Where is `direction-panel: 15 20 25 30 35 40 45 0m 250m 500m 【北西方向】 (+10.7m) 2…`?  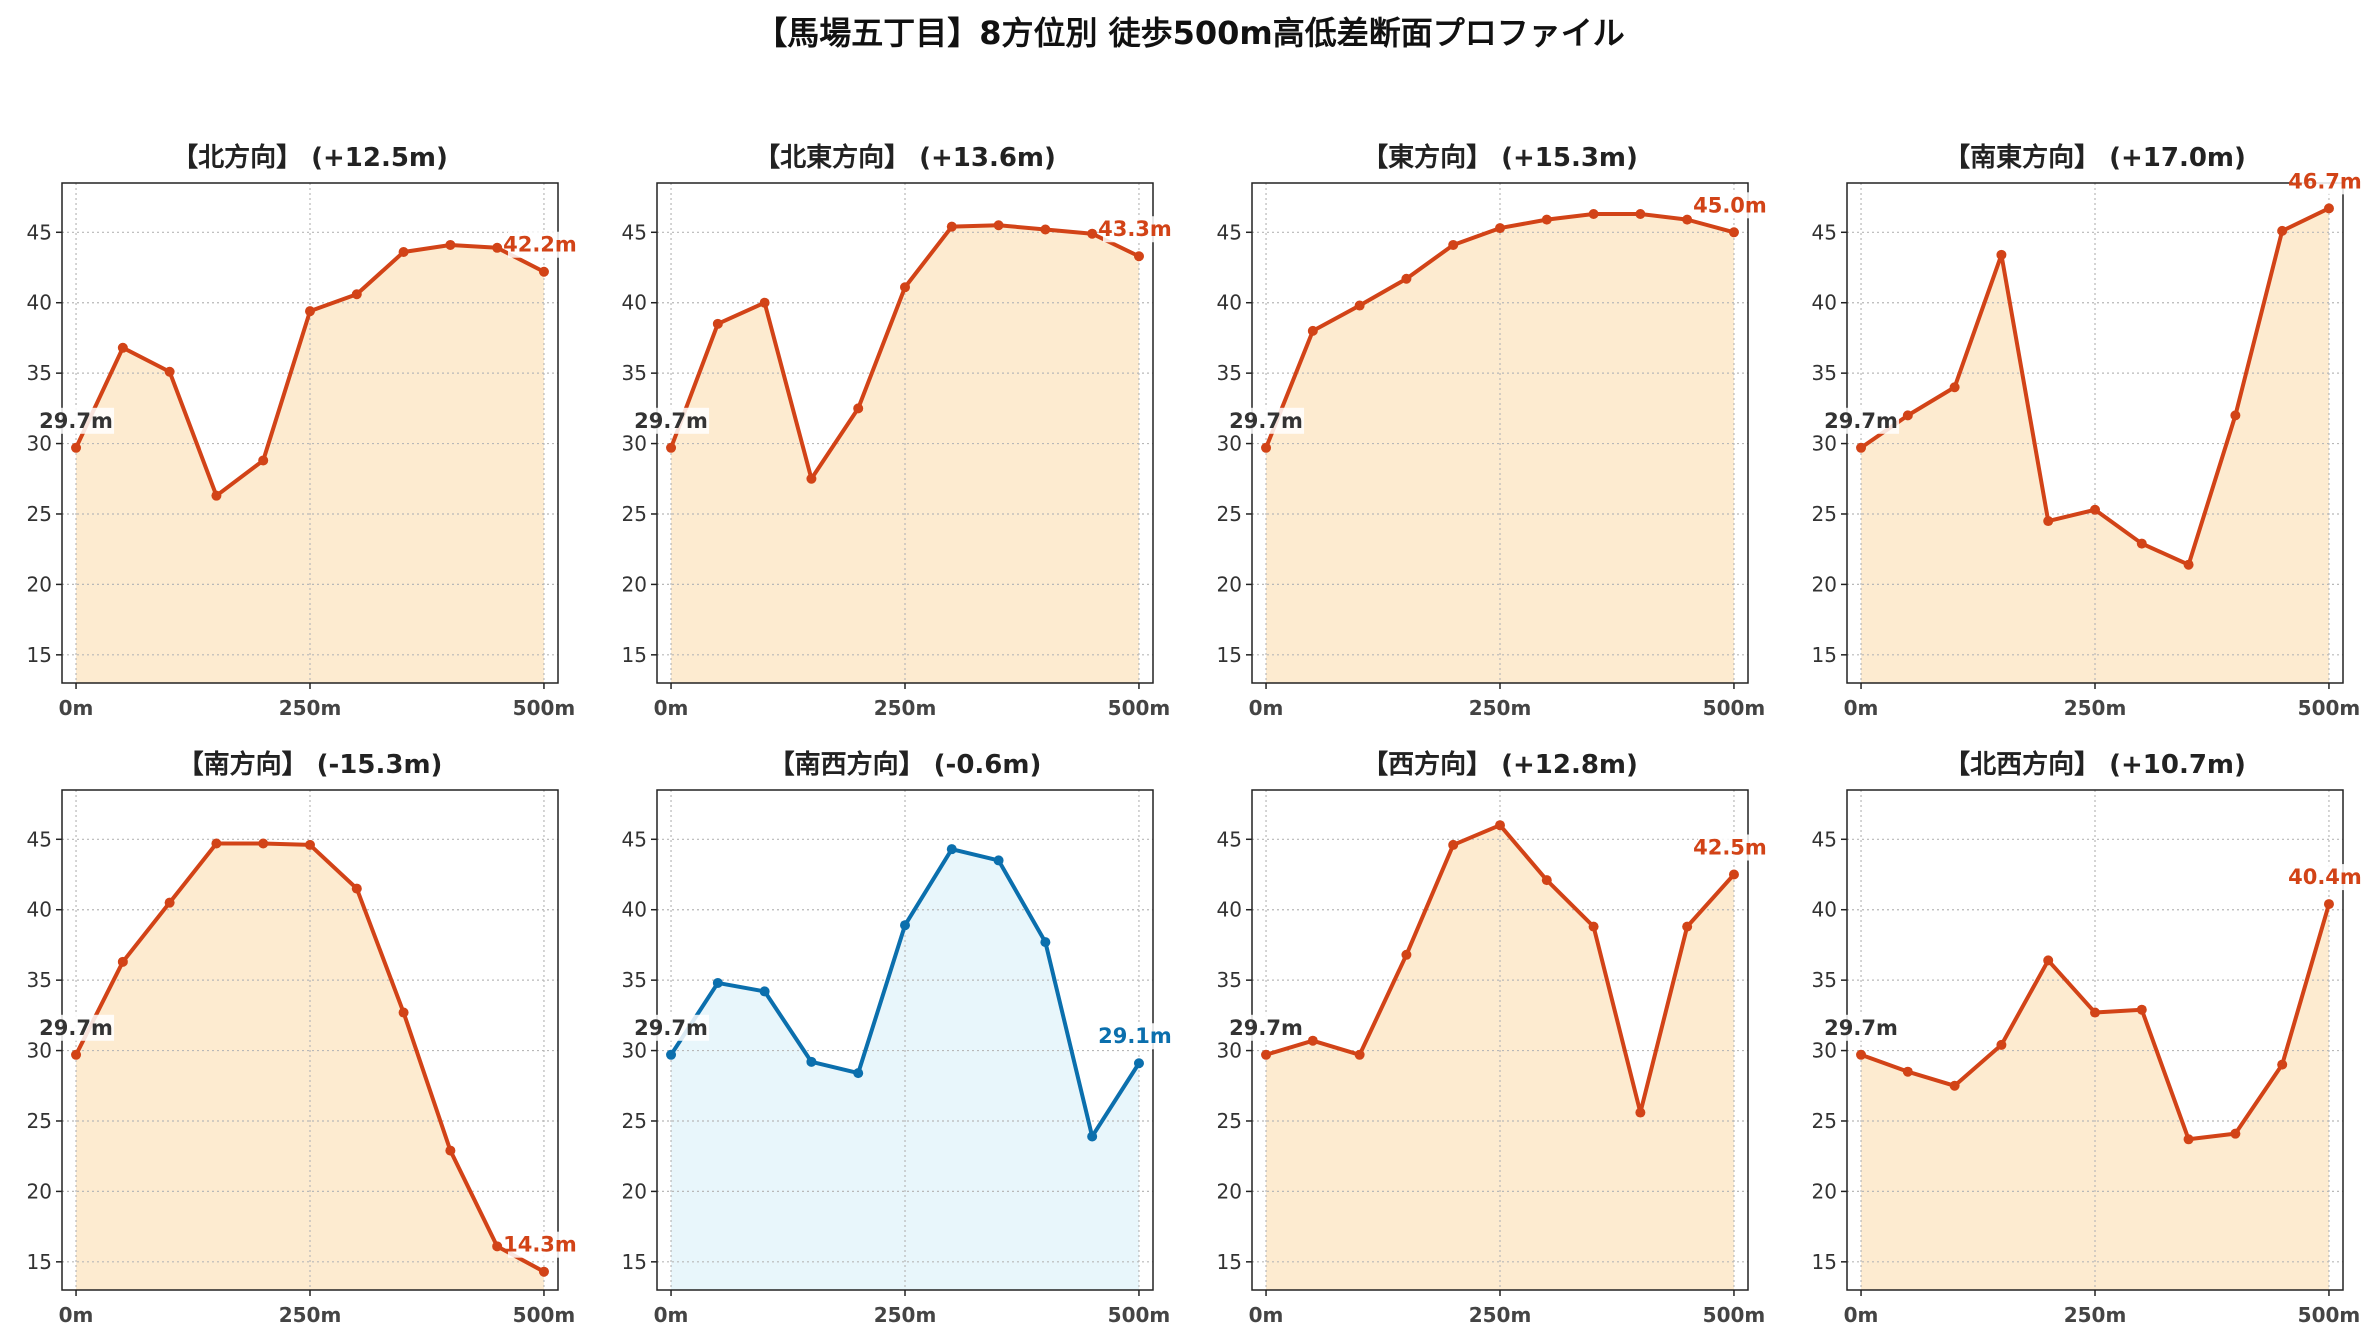
direction-panel: 15 20 25 30 35 40 45 0m 250m 500m 【北西方向】 (+10.7m) 2… is located at coordinates (2087, 1038).